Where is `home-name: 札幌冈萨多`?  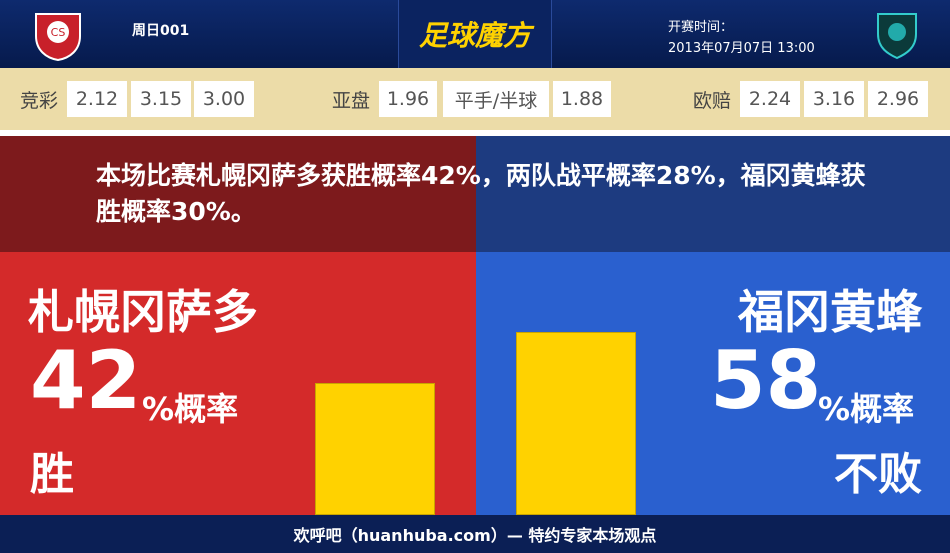 home-name: 札幌冈萨多 is located at coordinates (143, 312).